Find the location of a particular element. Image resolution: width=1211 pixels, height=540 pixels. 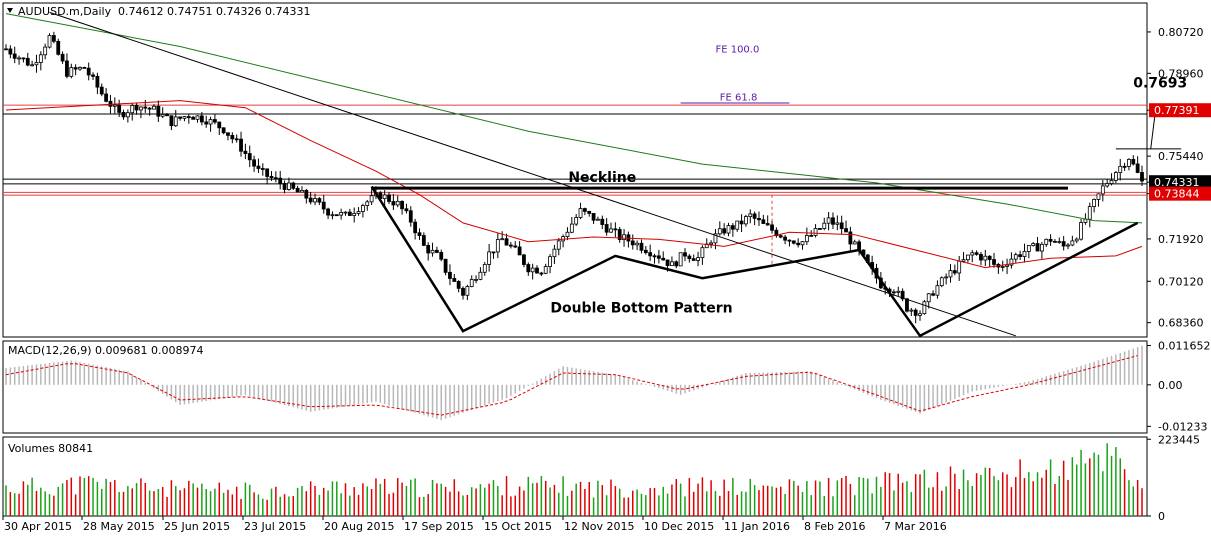

time-tick-label: 23 Jul 2015 is located at coordinates (275, 526).